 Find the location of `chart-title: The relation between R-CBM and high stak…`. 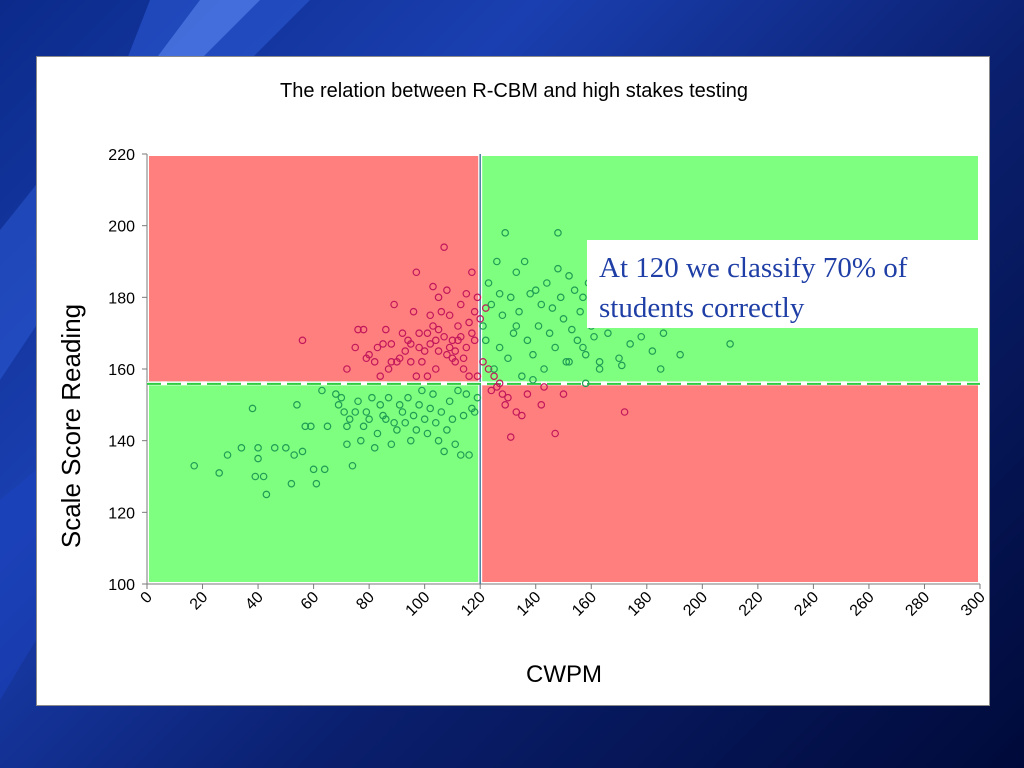

chart-title: The relation between R-CBM and high stak… is located at coordinates (514, 91).